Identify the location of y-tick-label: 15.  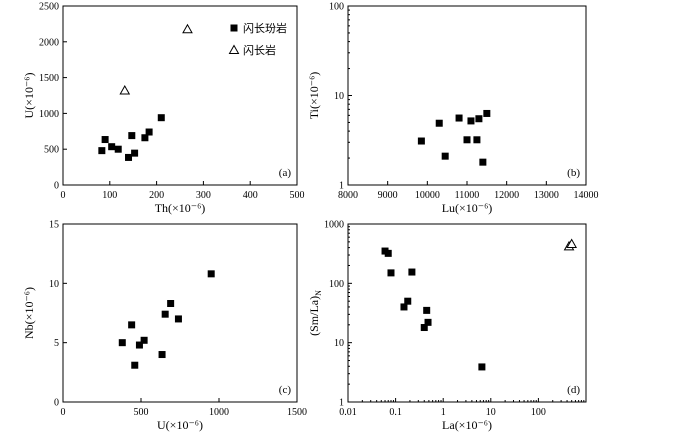
(54, 225).